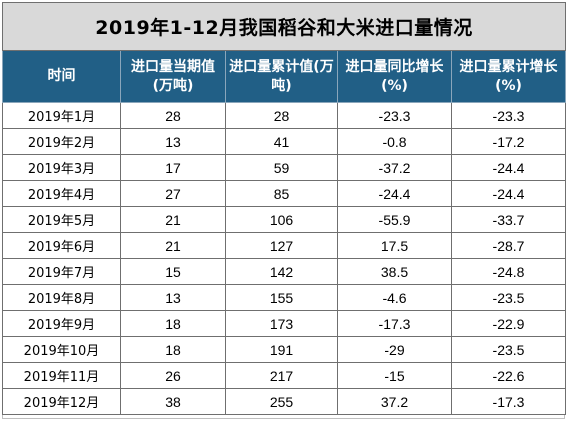 The height and width of the screenshot is (421, 567). I want to click on table-row: 2019年11月 26 217 -15 -22.6, so click(284, 375).